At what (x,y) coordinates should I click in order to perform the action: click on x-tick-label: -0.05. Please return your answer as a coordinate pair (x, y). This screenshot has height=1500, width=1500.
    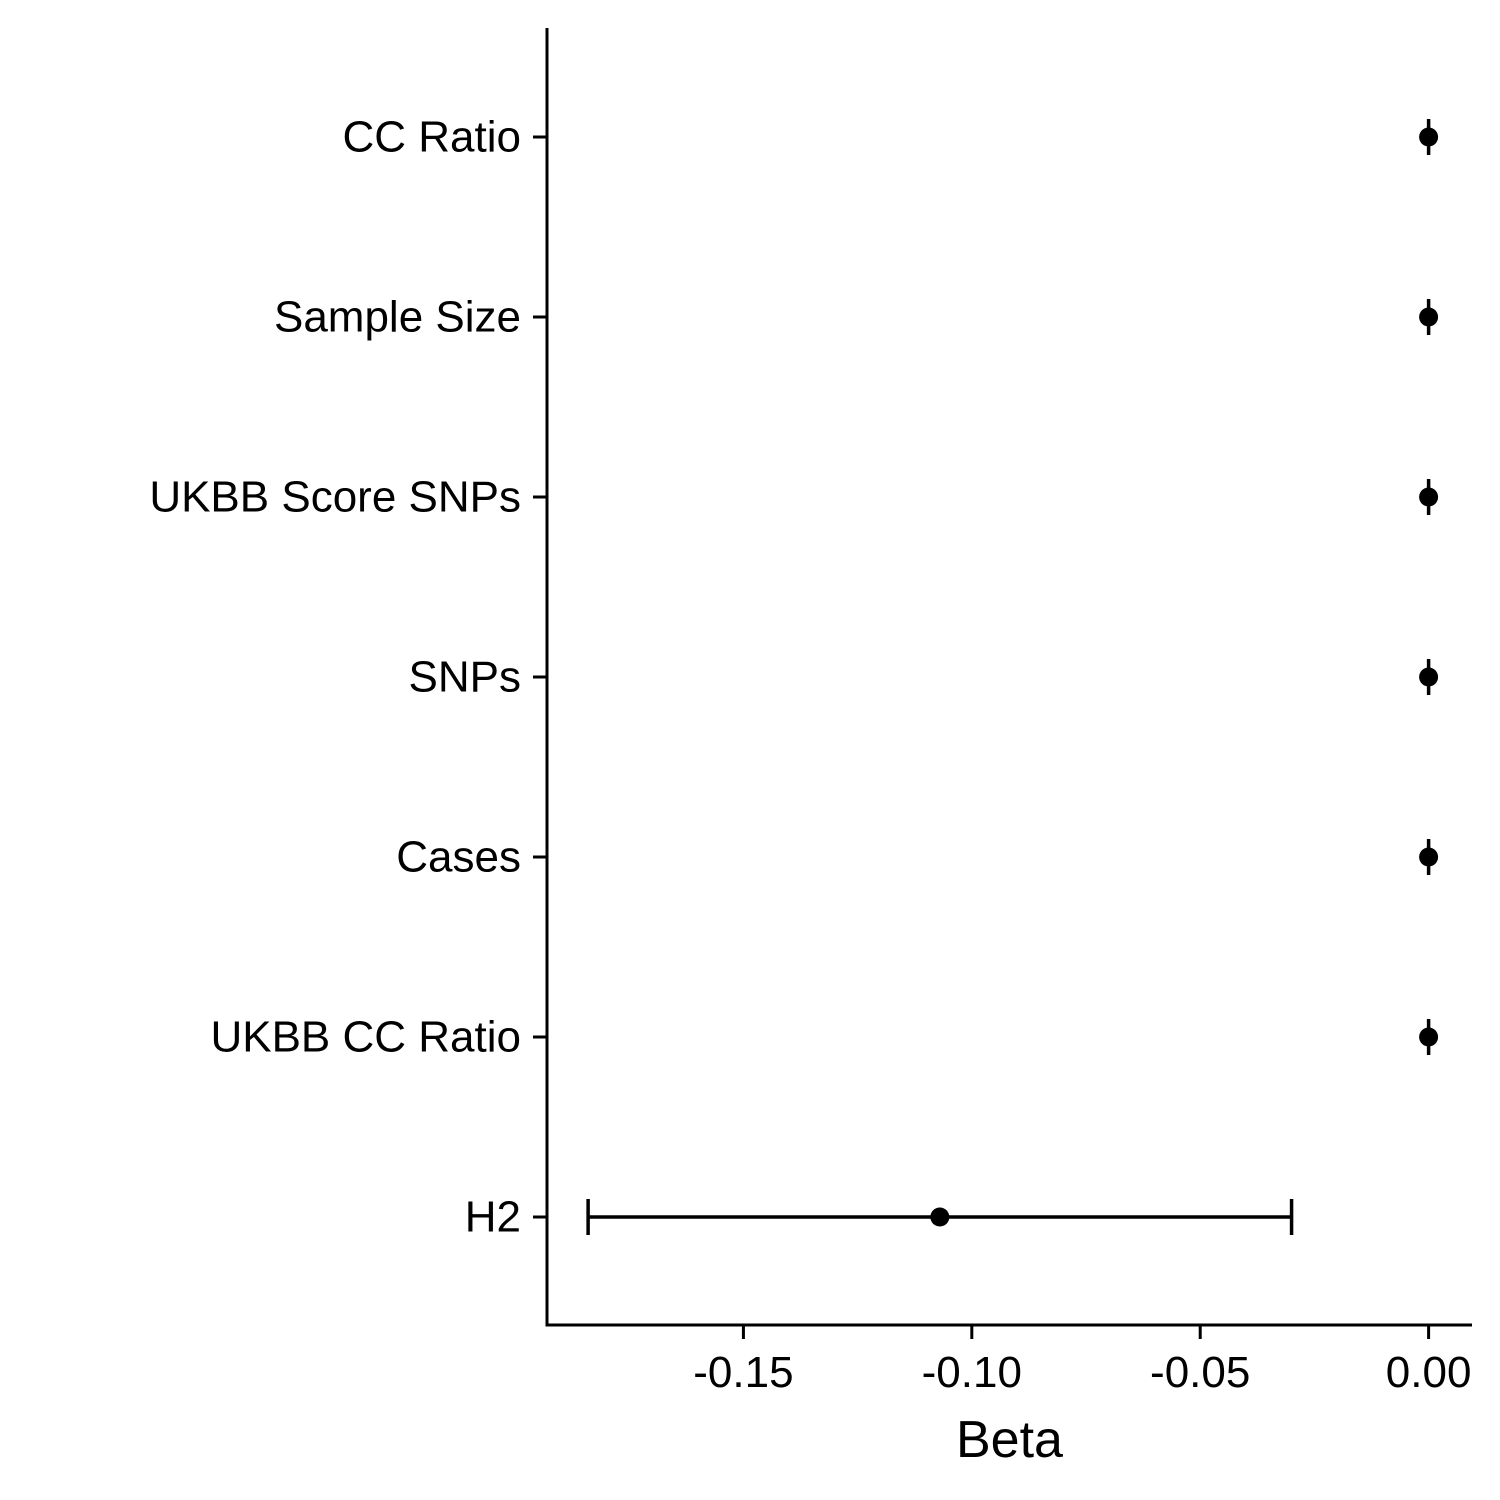
    Looking at the image, I should click on (1200, 1372).